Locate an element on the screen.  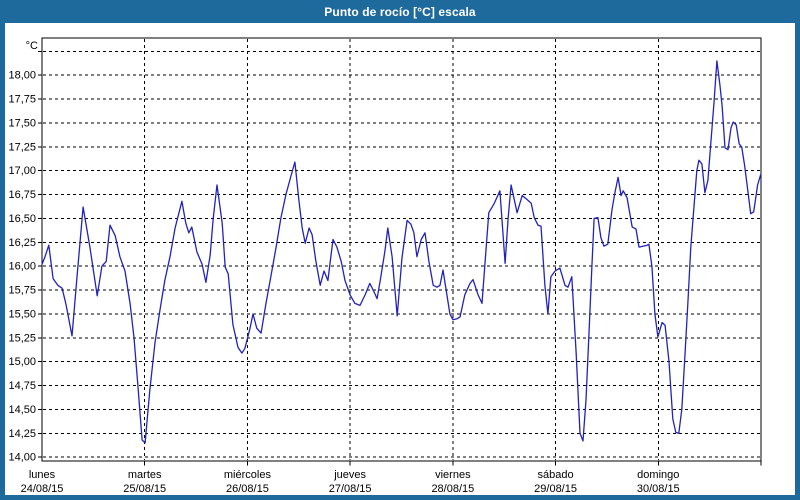
window-title: Punto de rocío [°C] escala is located at coordinates (400, 11).